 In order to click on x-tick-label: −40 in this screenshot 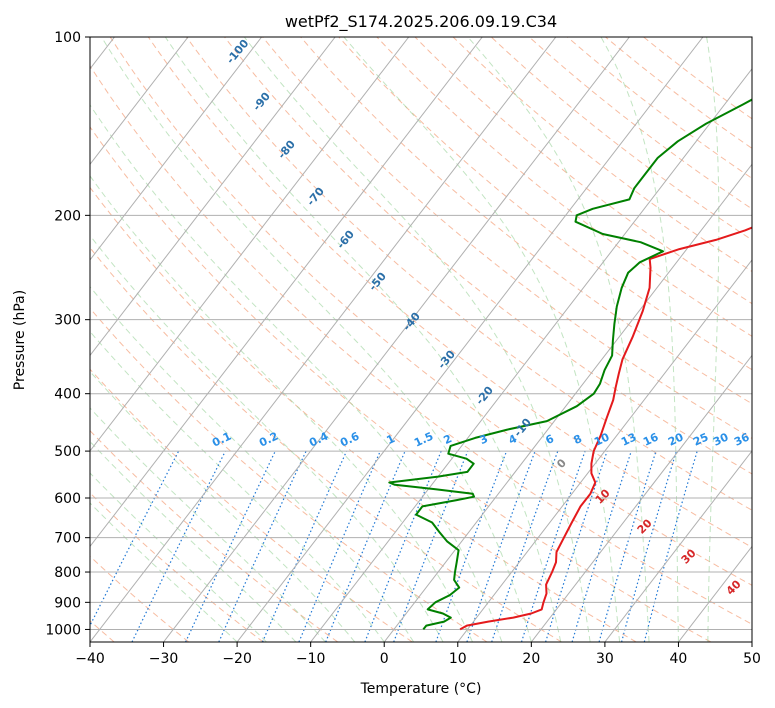, I will do `click(90, 659)`.